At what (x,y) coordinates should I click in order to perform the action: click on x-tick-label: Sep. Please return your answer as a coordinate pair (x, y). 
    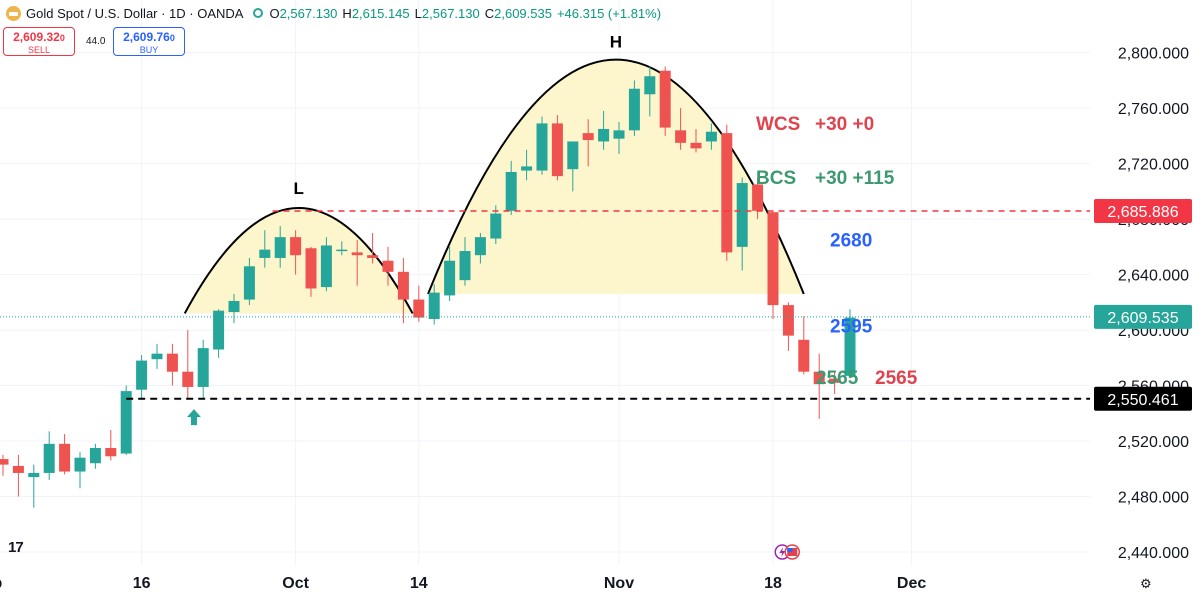
    Looking at the image, I should click on (1, 583).